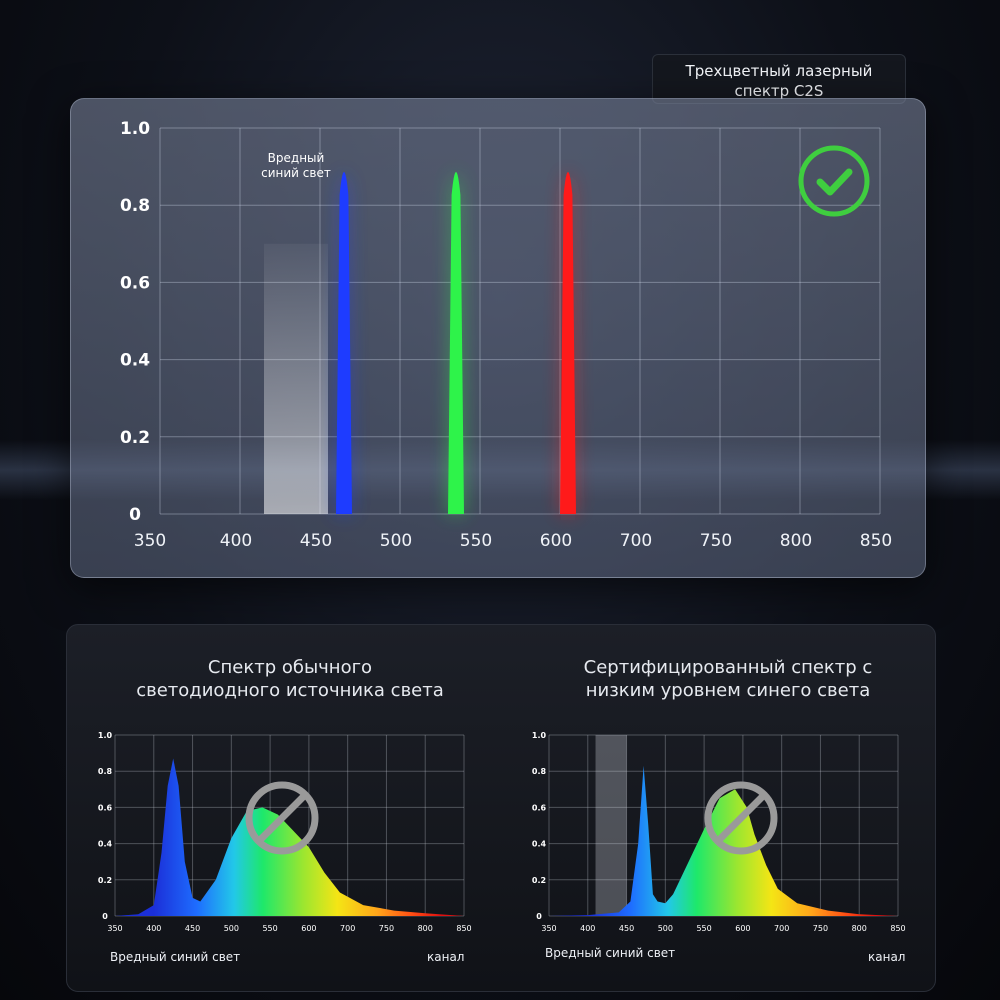 The image size is (1000, 1000). Describe the element at coordinates (610, 953) in the screenshot. I see `certified-footer-left: Вредный синий свет` at that location.